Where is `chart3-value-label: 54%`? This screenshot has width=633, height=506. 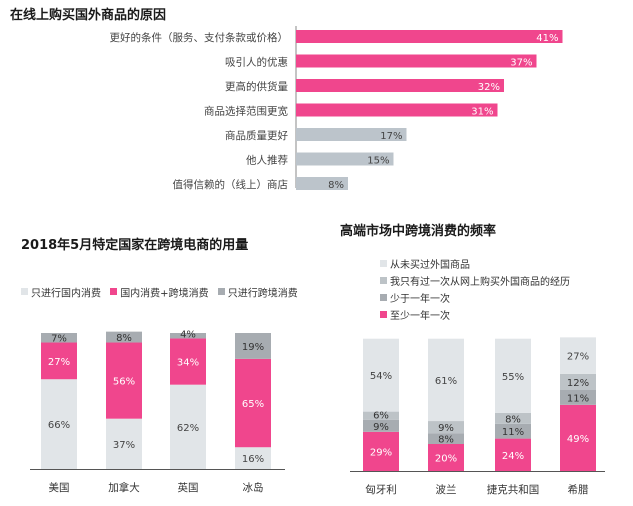
chart3-value-label: 54% is located at coordinates (381, 376).